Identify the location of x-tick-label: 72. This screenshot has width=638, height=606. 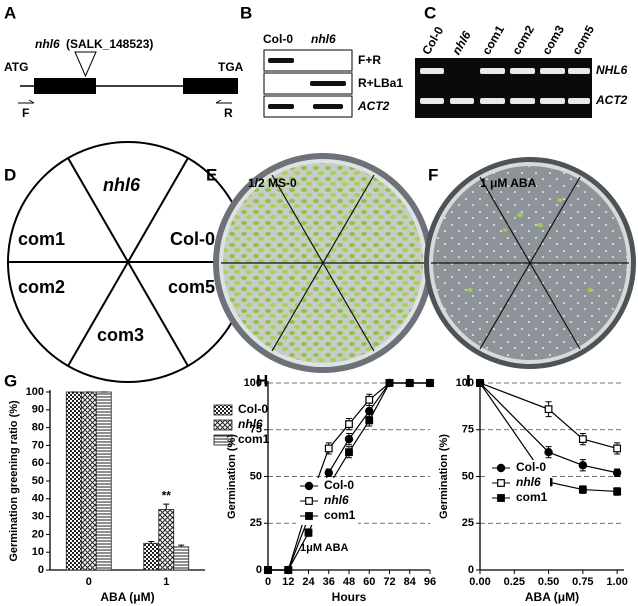
(389, 582).